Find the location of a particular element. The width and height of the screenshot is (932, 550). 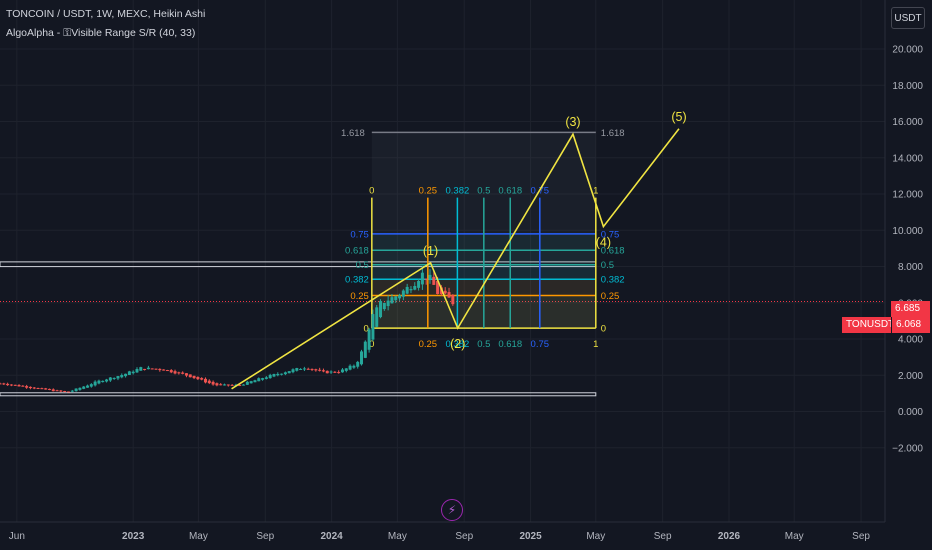

y-tick-label: 10.000 is located at coordinates (907, 231).